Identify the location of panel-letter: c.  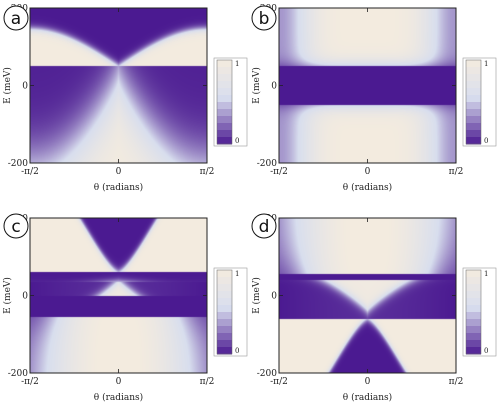
(15, 227).